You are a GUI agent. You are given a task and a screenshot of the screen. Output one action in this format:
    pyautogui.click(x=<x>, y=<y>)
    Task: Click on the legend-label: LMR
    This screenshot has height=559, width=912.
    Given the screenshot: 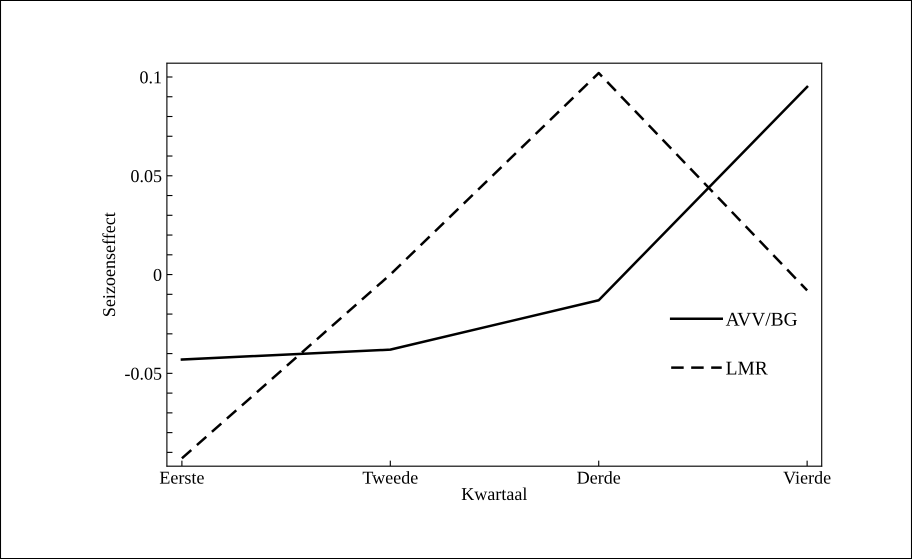 What is the action you would take?
    pyautogui.click(x=747, y=368)
    